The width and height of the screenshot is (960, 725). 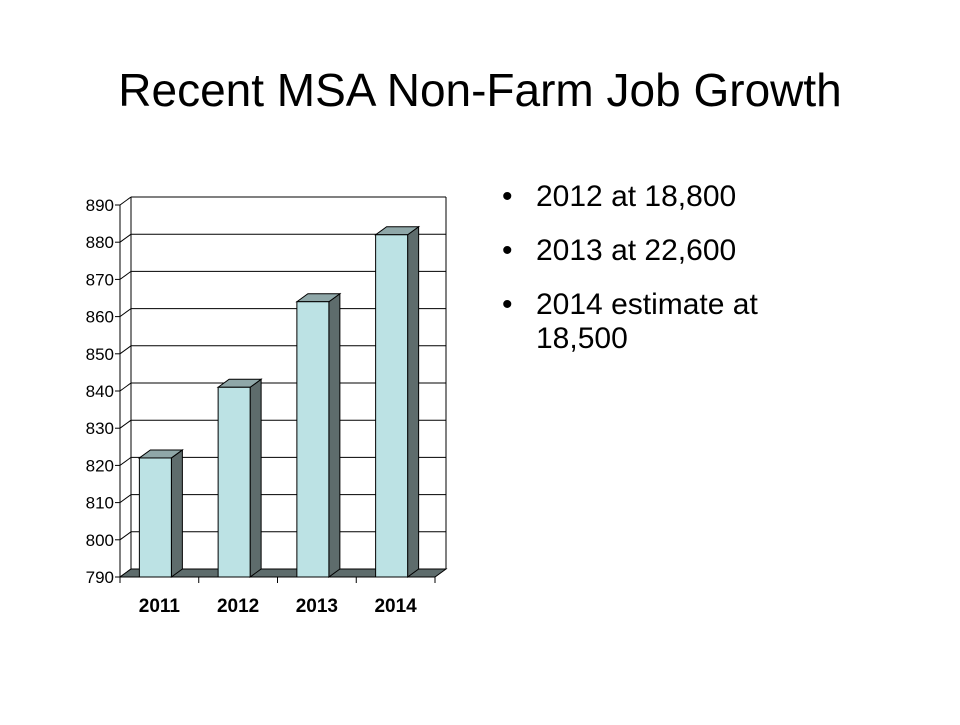 I want to click on y-tick-label: 880, so click(x=100, y=242).